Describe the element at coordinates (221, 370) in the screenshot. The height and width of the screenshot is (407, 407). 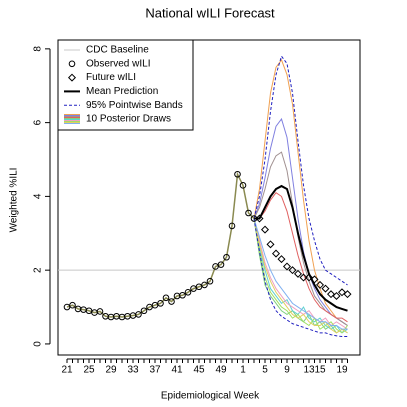
I see `x-tick-label: 49` at that location.